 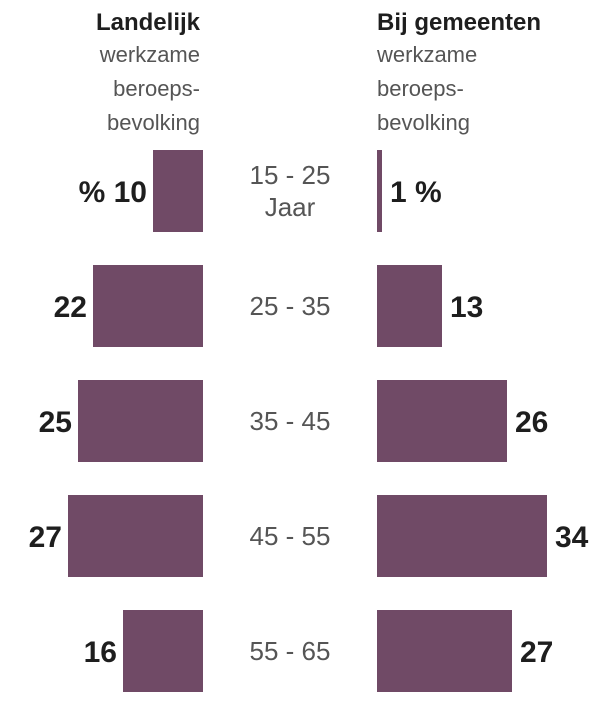 I want to click on right-header-subtitle-1: werkzame, so click(x=426, y=54).